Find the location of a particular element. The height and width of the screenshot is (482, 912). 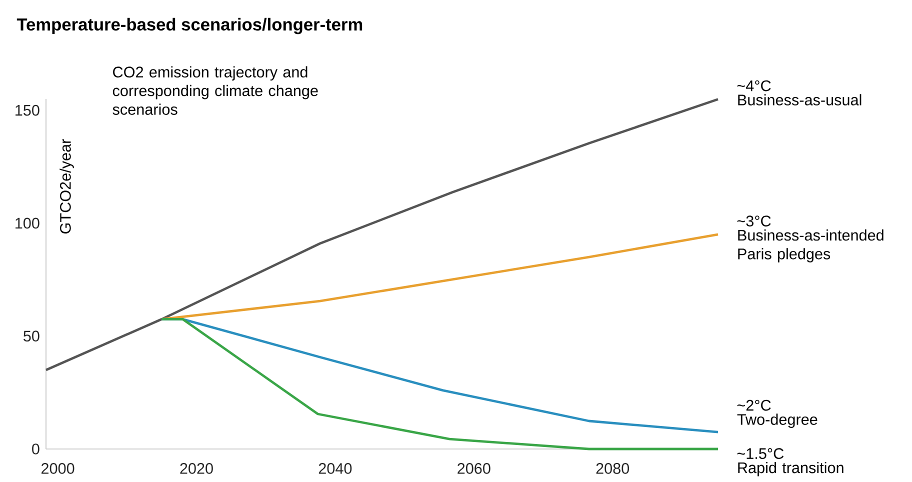

y-tick-label: 50 is located at coordinates (32, 336).